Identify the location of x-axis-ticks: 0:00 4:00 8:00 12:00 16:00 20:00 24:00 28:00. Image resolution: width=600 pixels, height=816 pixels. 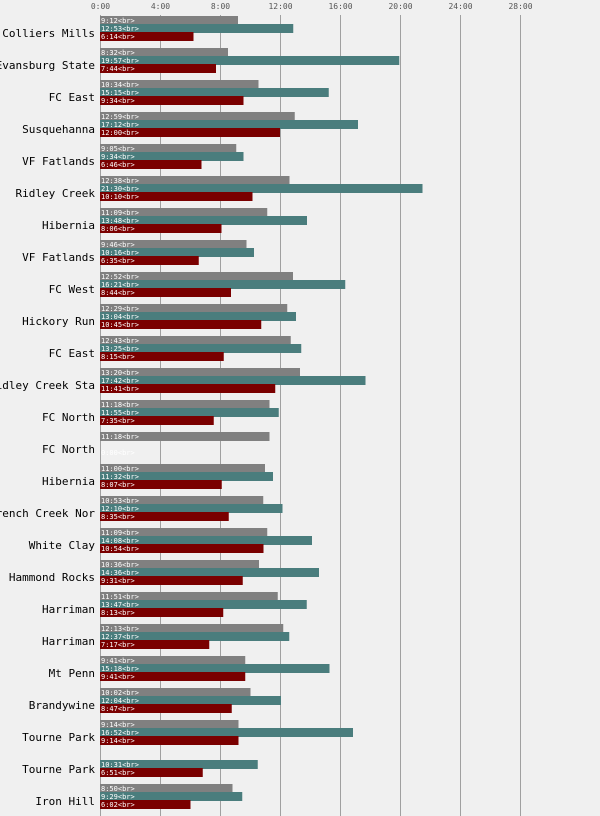
(312, 6).